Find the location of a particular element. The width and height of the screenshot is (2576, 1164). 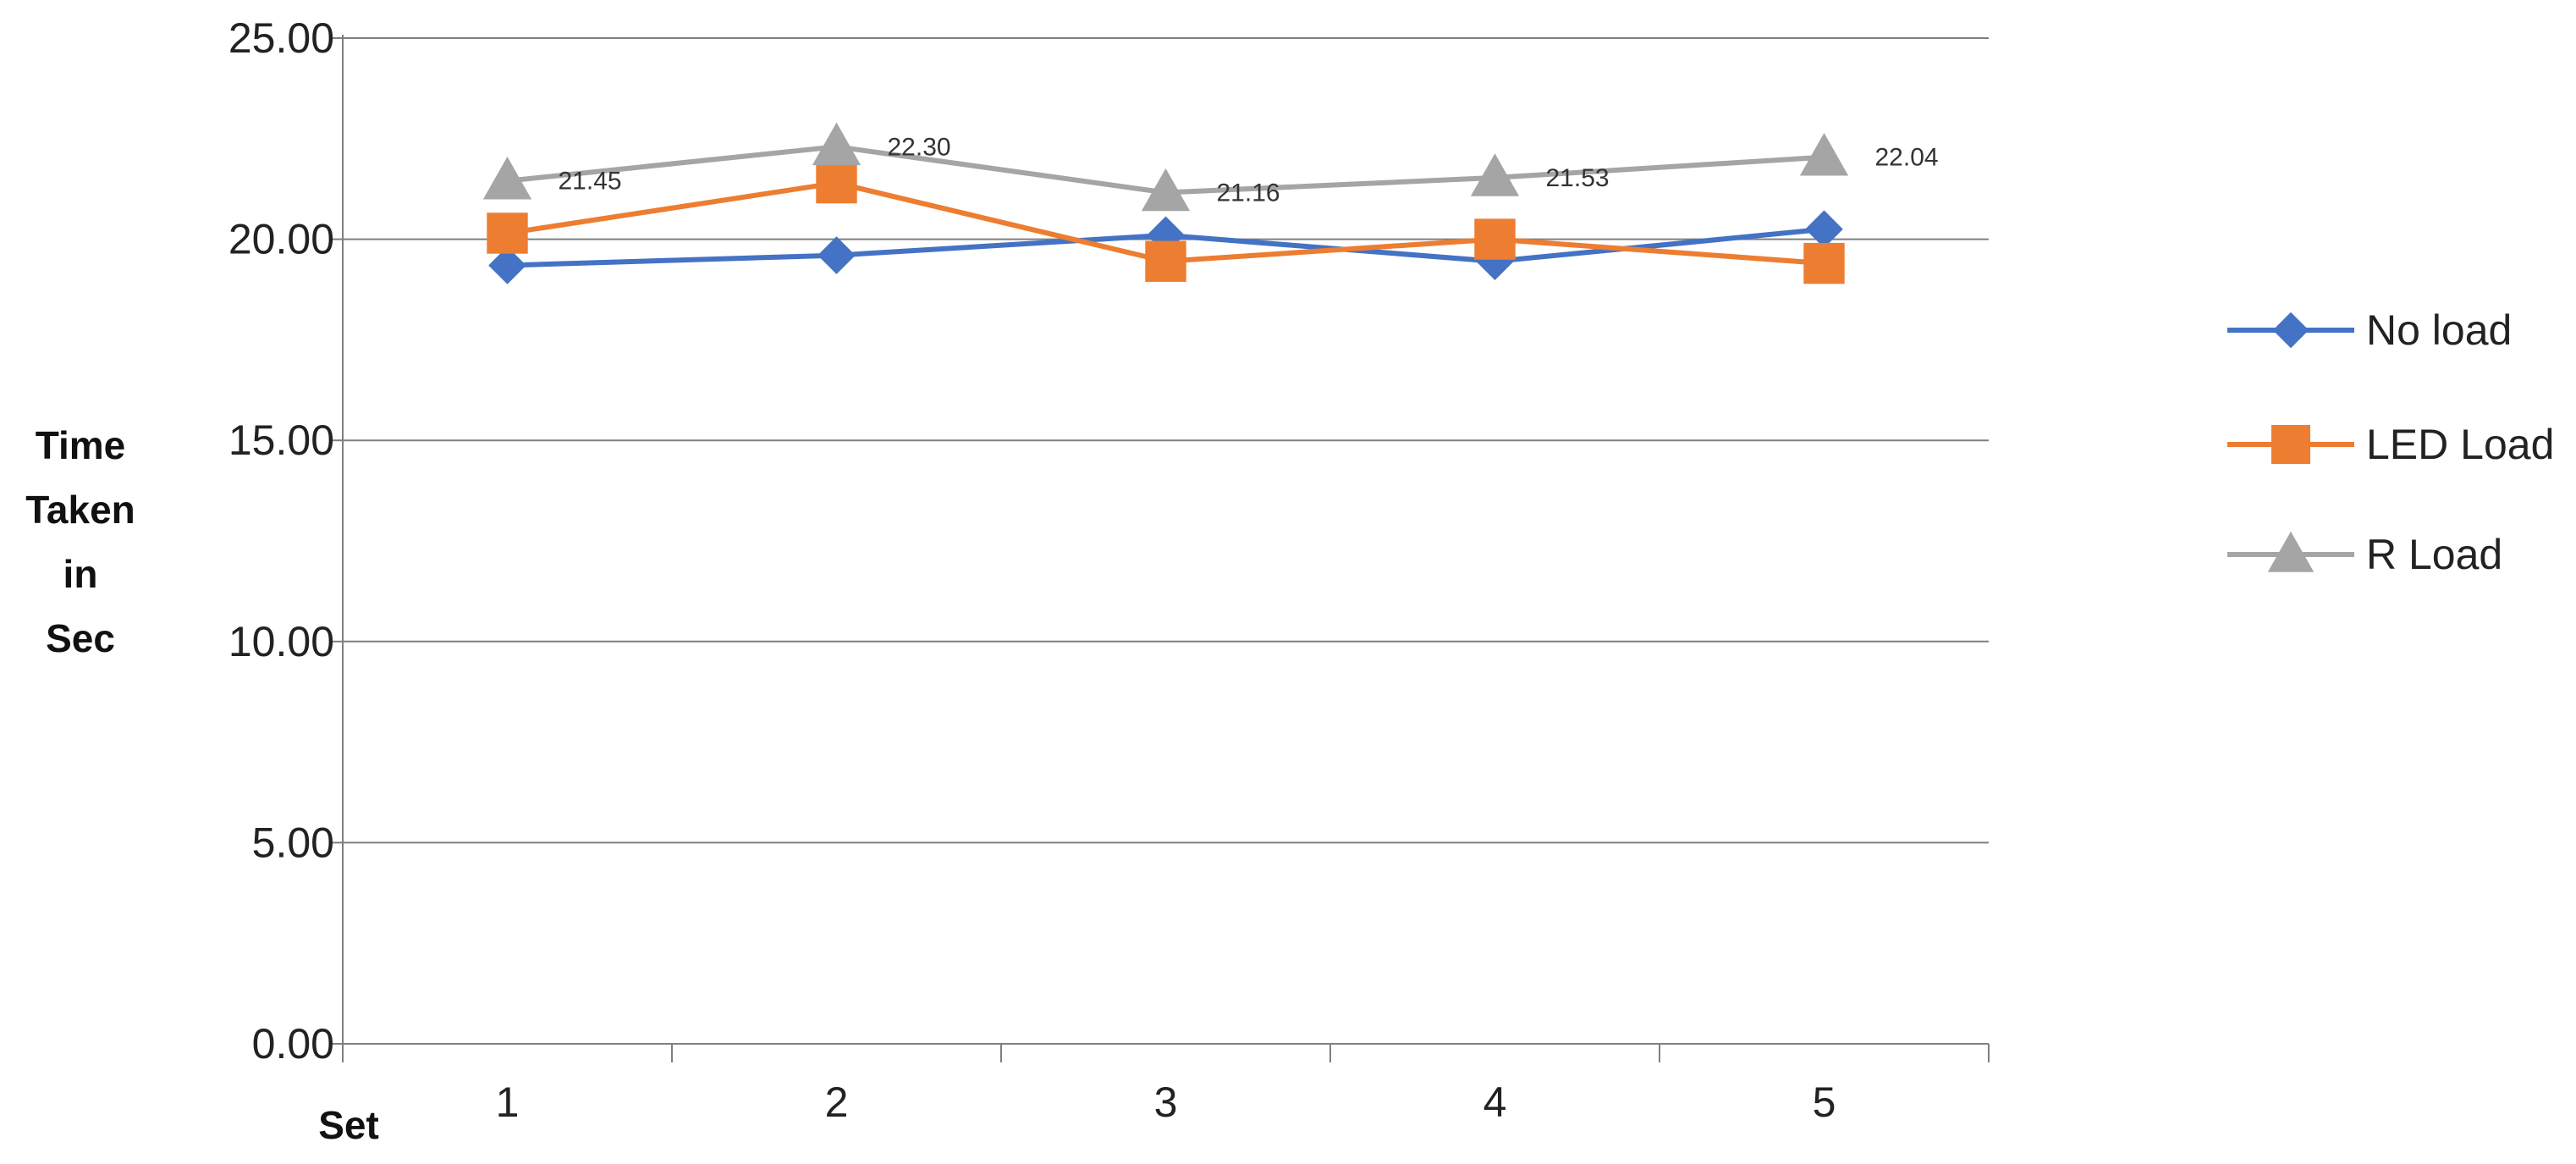

data-label: 22.04 is located at coordinates (1907, 158).